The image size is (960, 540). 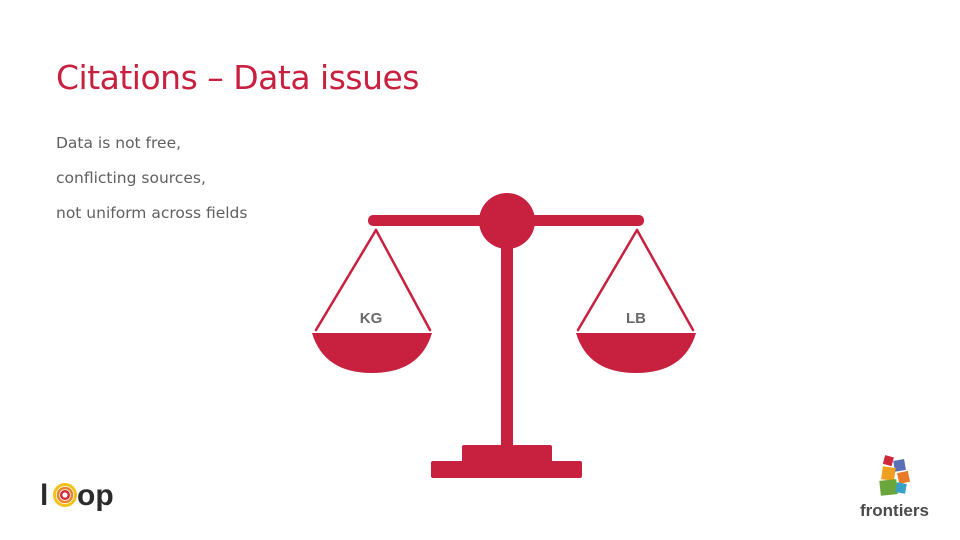 I want to click on frontiers-wordmark: frontiers, so click(x=894, y=510).